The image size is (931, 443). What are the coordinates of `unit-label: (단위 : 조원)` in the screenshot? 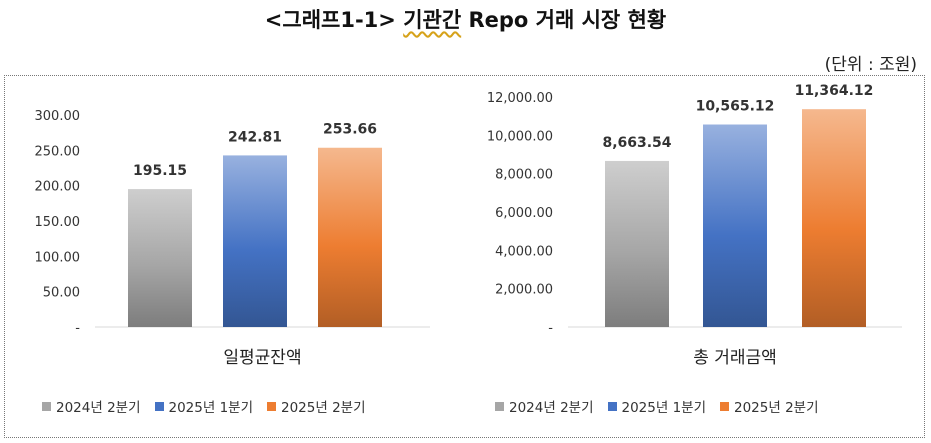 It's located at (870, 65).